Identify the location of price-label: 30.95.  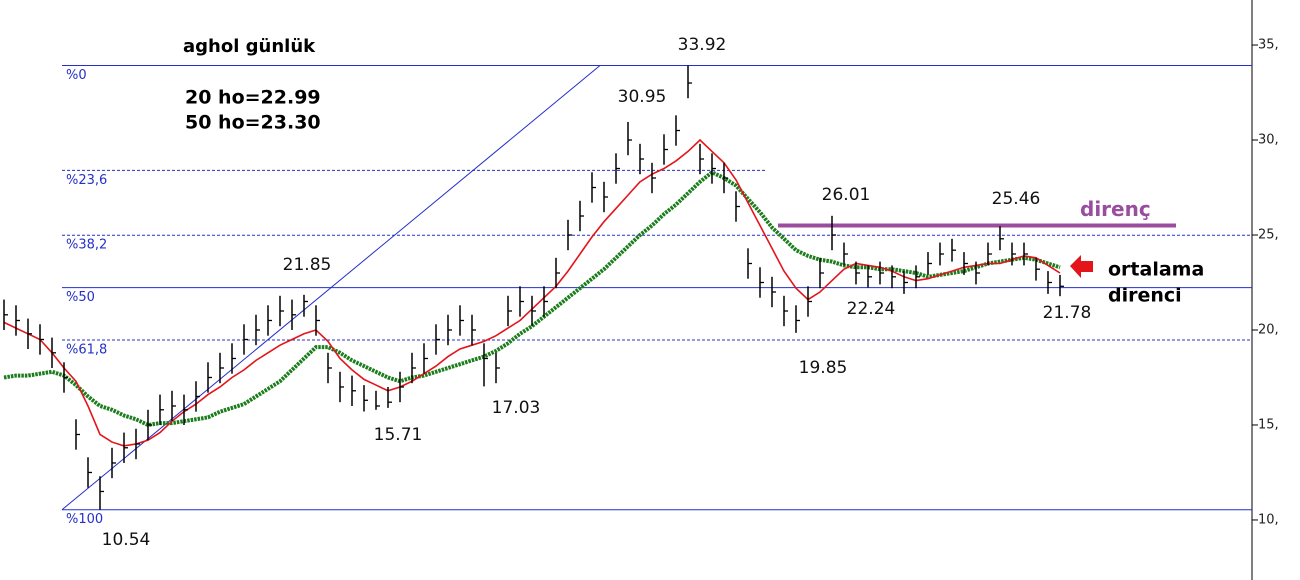
(642, 97).